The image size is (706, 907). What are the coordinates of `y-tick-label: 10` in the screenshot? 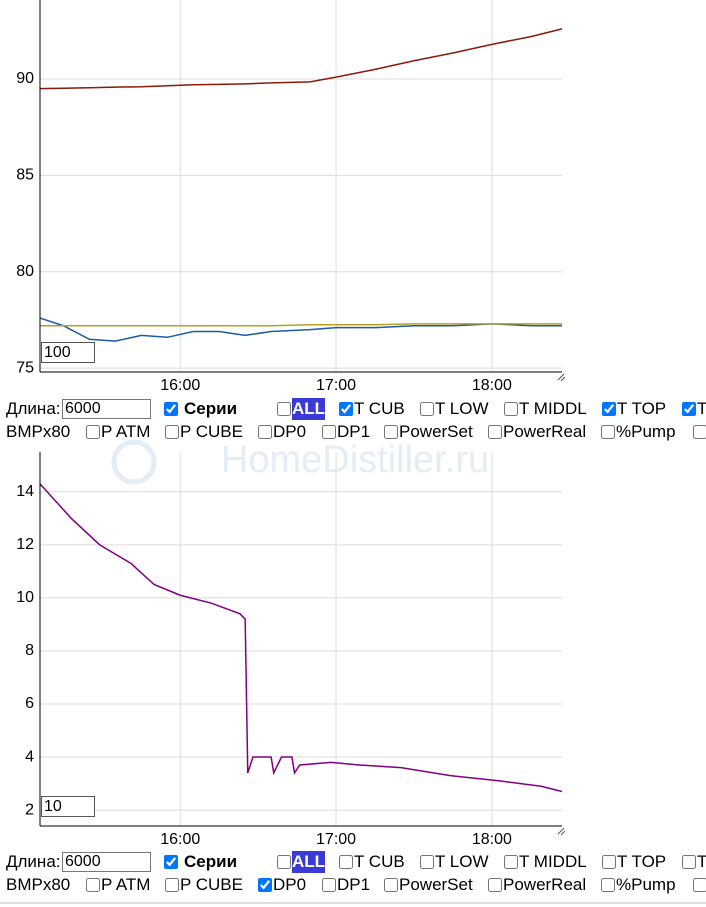 It's located at (25, 597).